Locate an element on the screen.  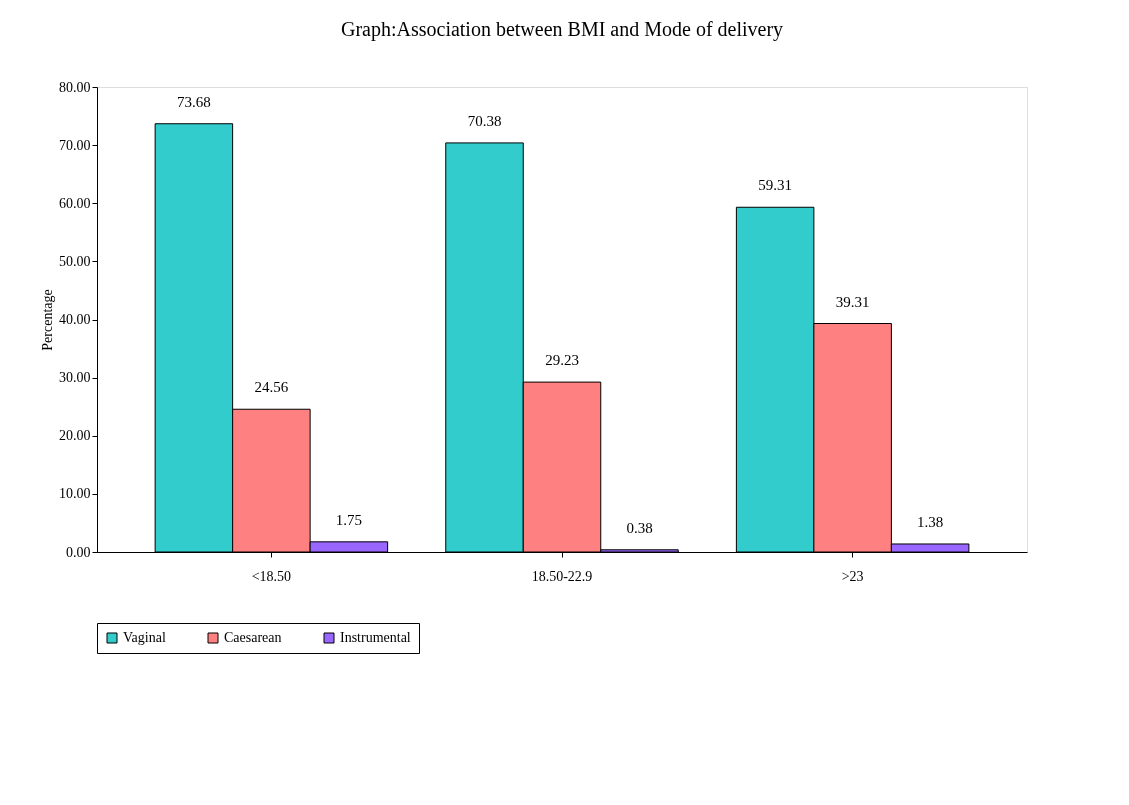
data-label: 73.68 is located at coordinates (194, 101).